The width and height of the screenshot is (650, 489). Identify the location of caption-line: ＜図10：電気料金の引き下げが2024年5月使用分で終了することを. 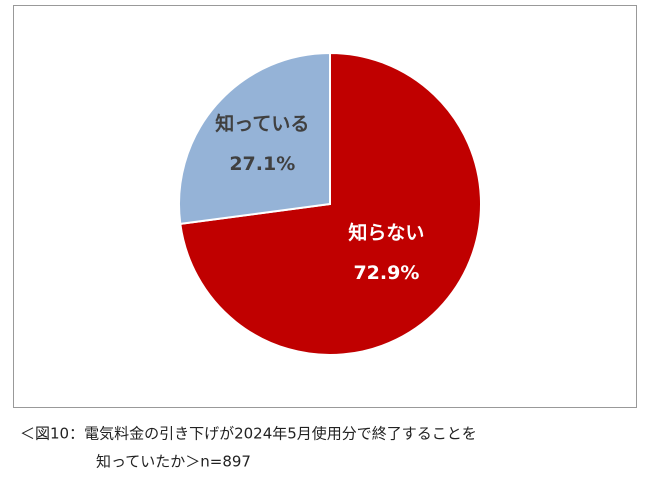
(248, 434).